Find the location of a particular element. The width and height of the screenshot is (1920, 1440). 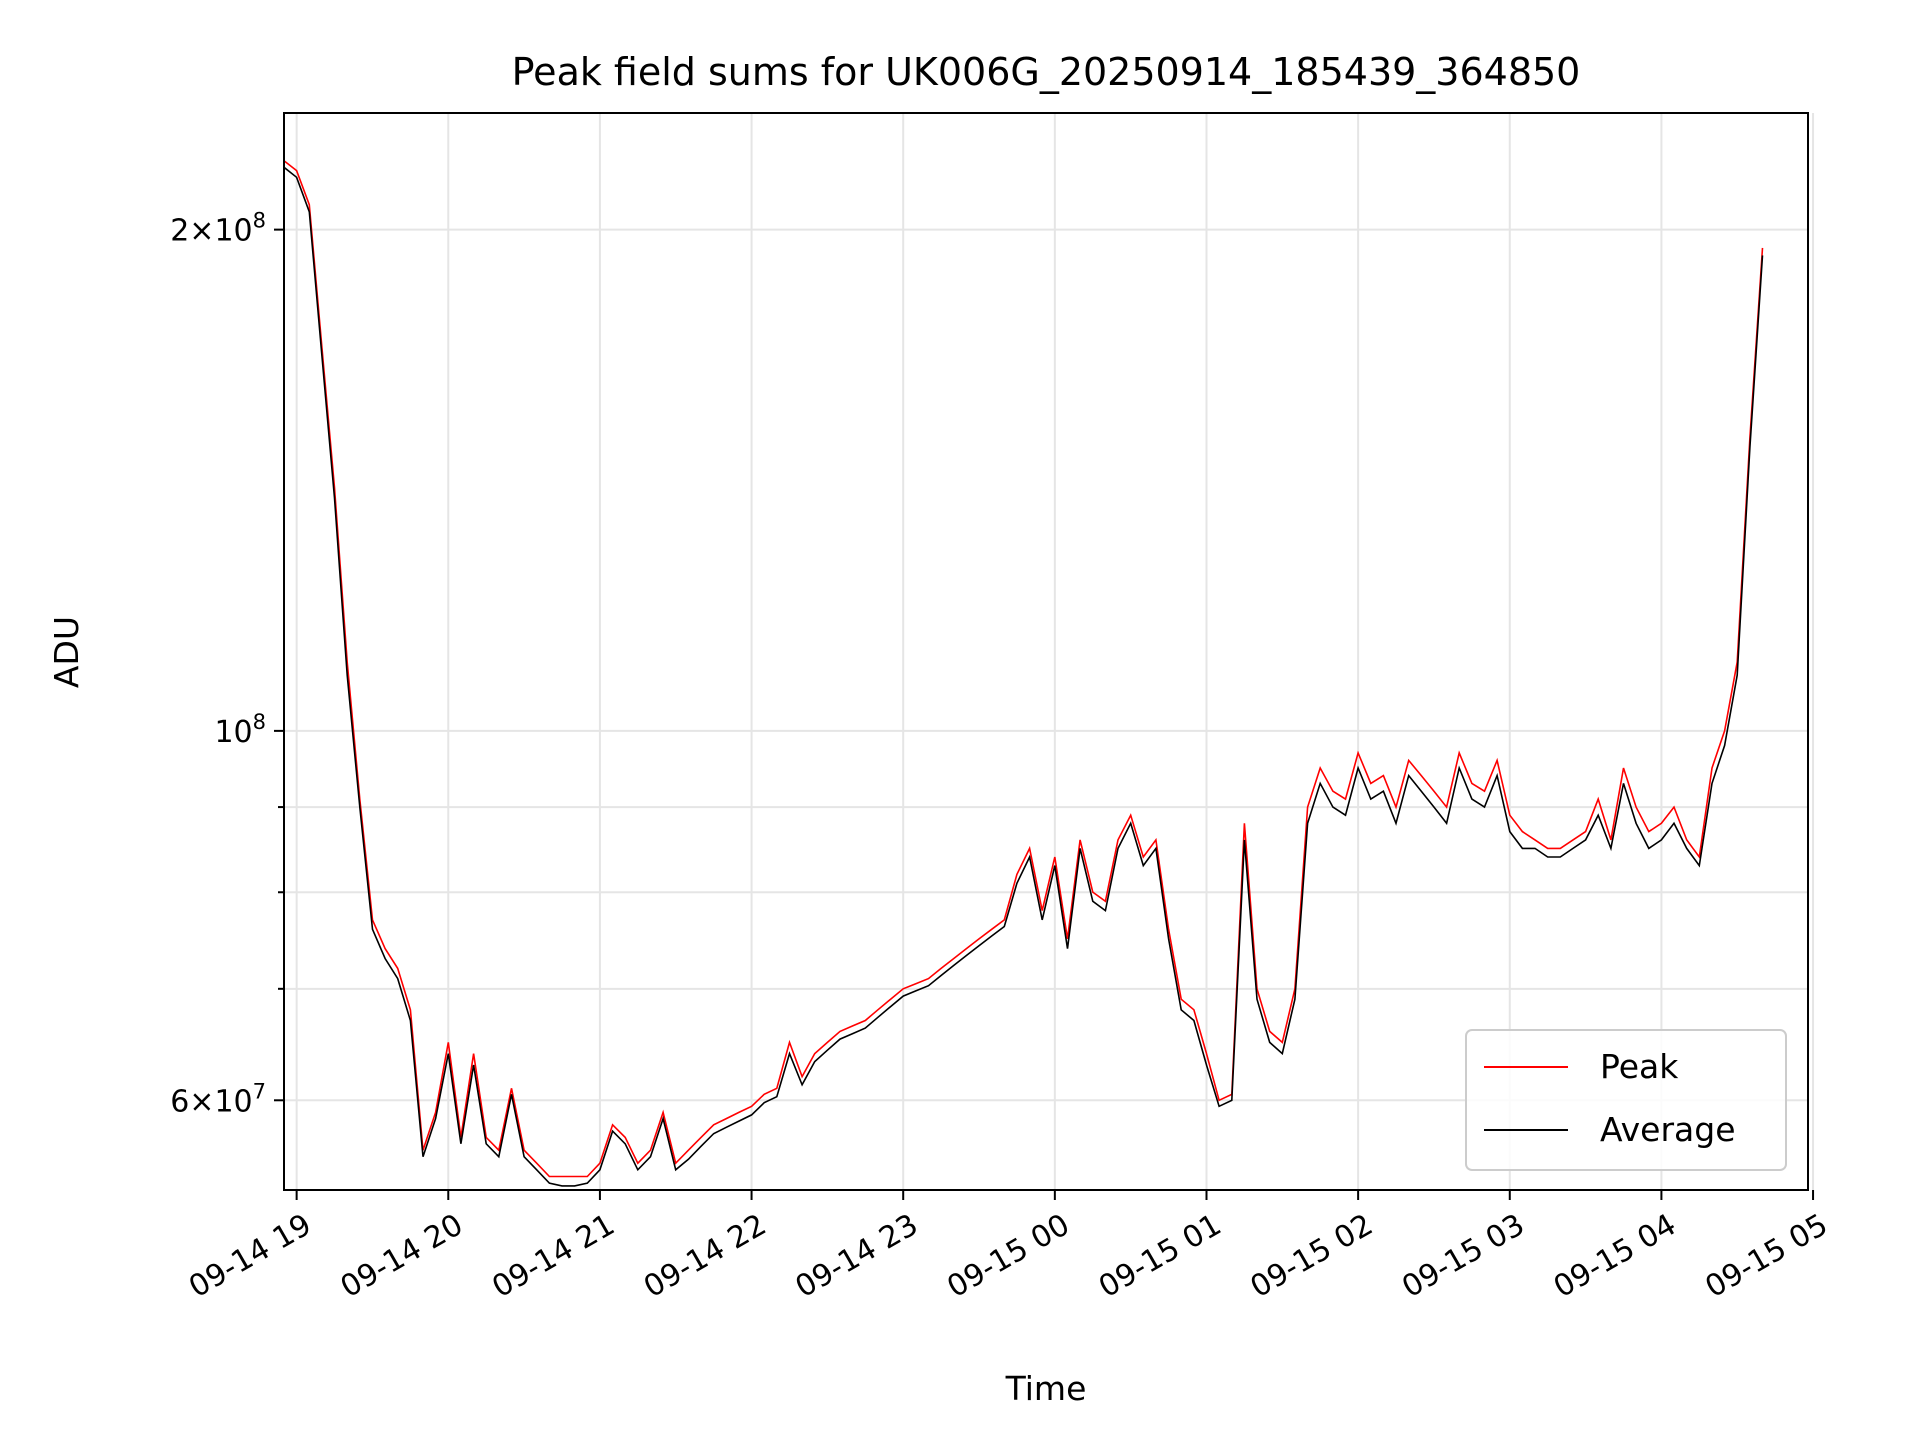

y-axis-label: ADU is located at coordinates (66, 652).